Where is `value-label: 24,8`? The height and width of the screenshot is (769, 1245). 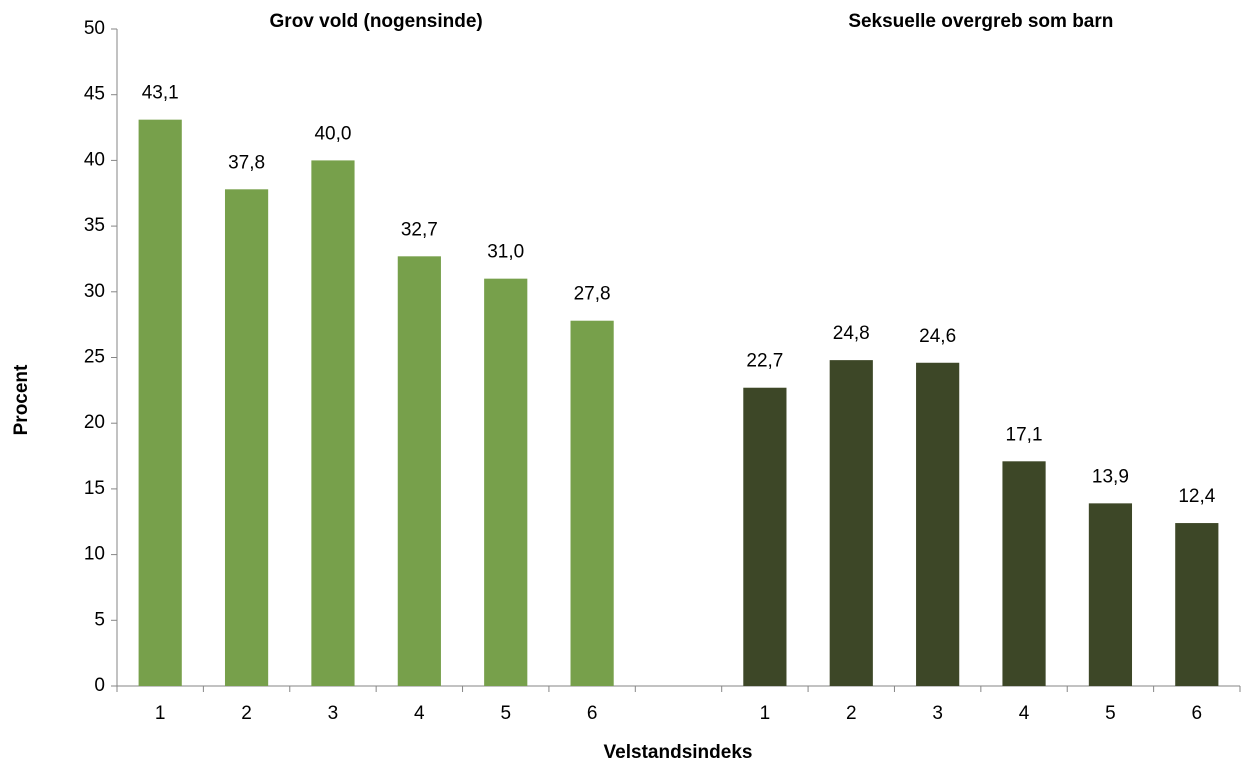
value-label: 24,8 is located at coordinates (851, 333).